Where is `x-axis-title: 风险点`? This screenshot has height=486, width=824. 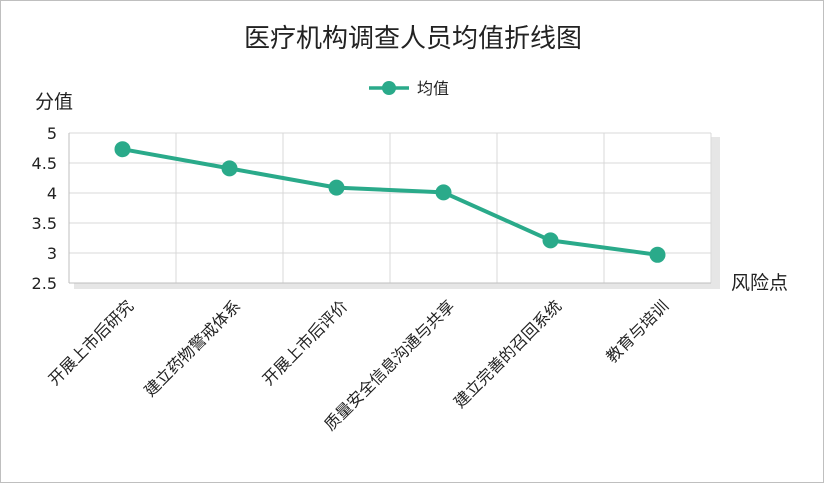
x-axis-title: 风险点 is located at coordinates (759, 283).